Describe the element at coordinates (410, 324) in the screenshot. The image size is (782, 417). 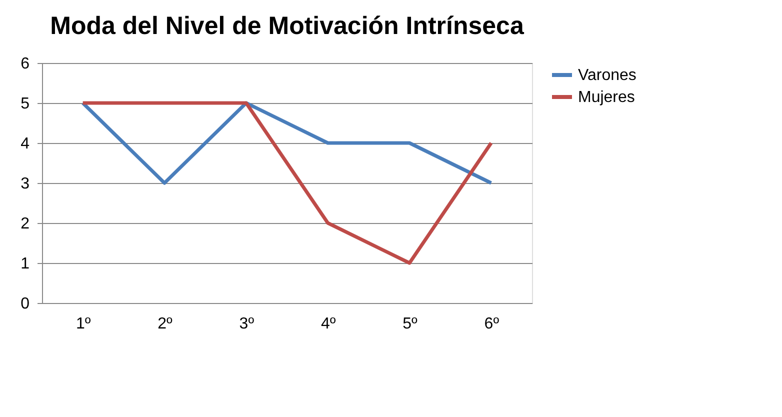
I see `x-tick-label: 5º` at that location.